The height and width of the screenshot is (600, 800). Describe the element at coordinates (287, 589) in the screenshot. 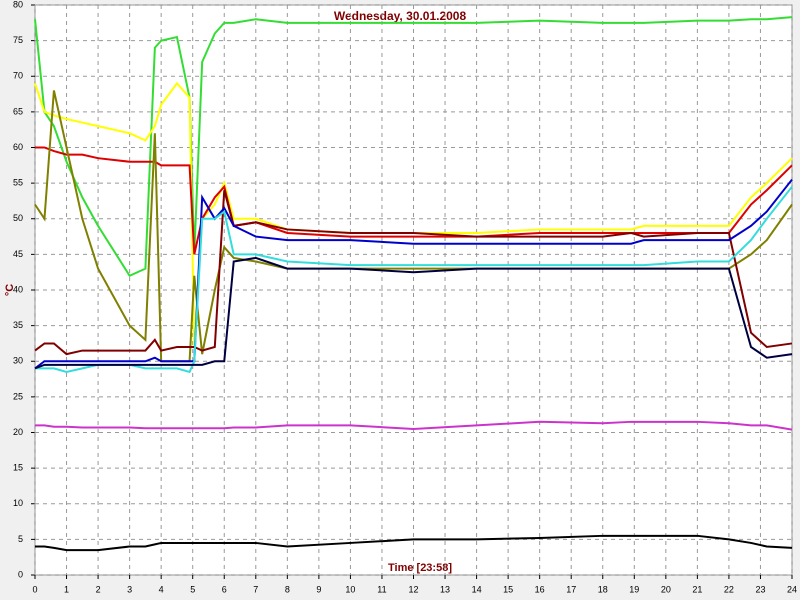

I see `x-tick-label: 8` at that location.